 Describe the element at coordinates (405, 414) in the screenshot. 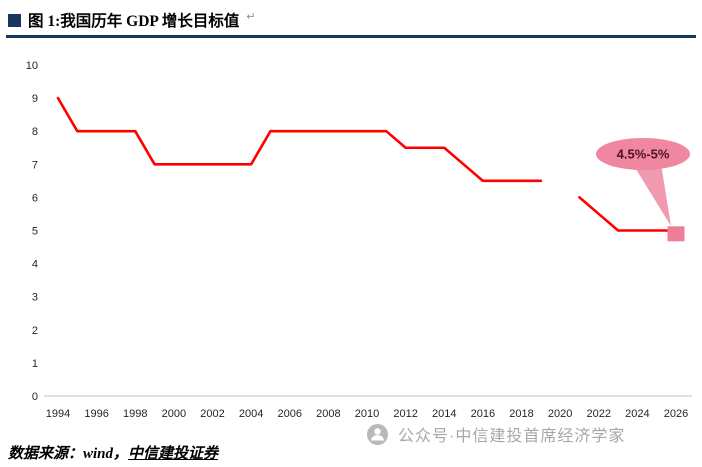

I see `x-tick-label: 2012` at that location.